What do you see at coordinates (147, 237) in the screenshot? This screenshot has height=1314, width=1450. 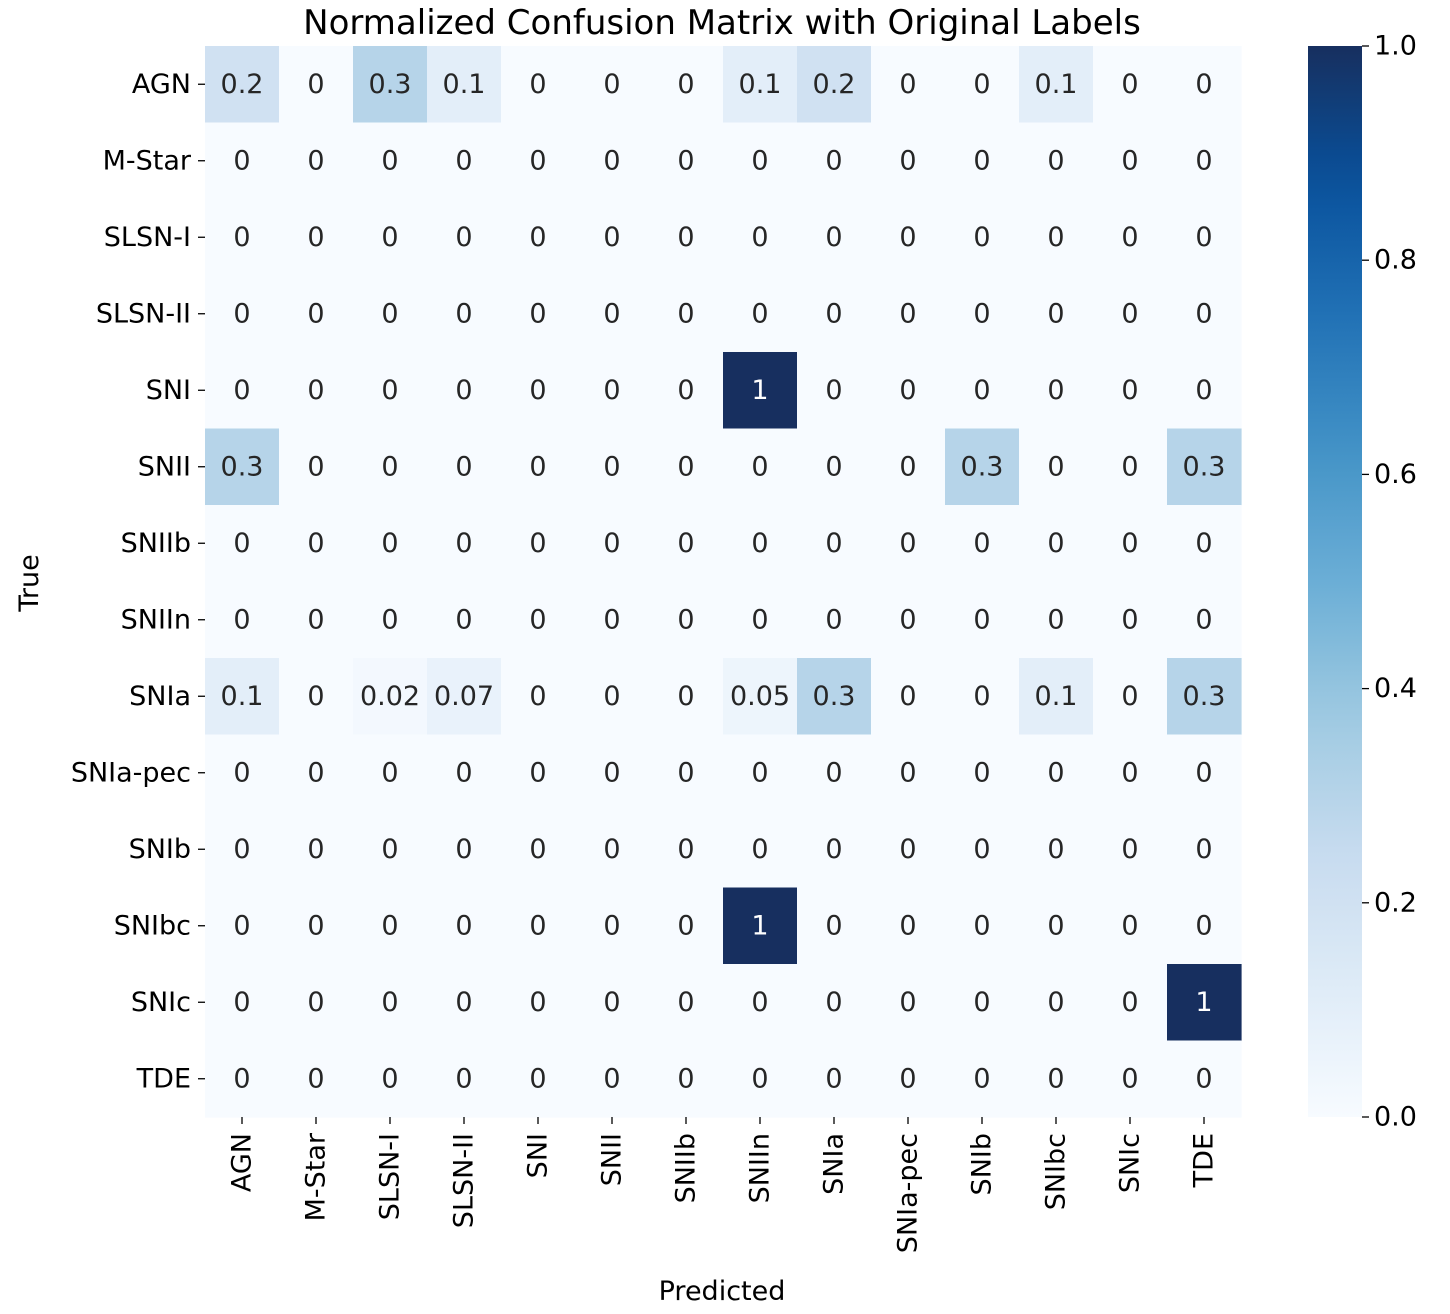 I see `y-tick-label: SLSN-I` at bounding box center [147, 237].